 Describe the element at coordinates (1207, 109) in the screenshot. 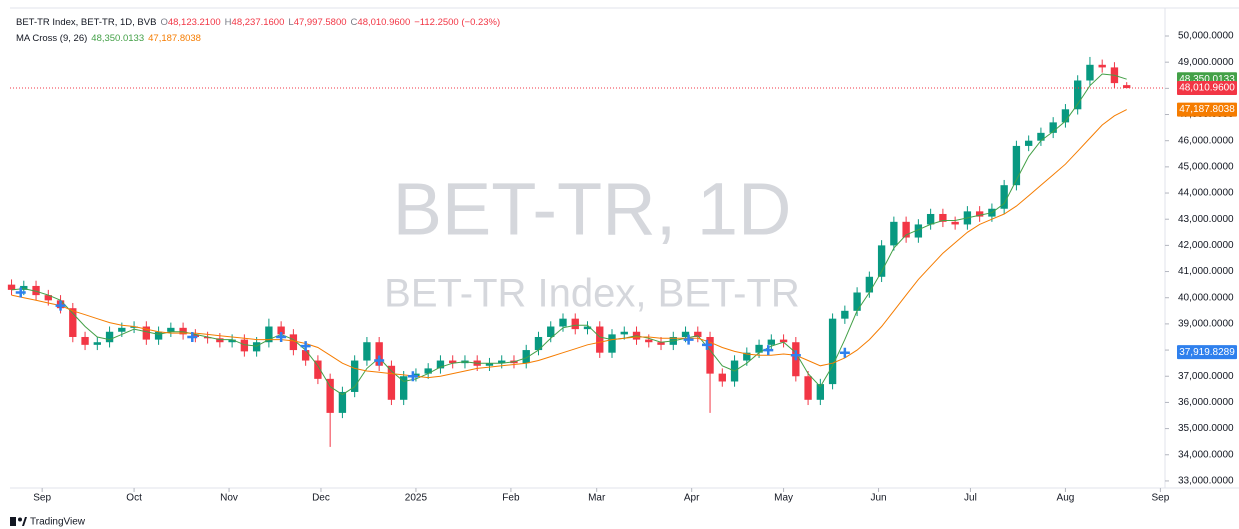

I see `ma-slow-badge-bg` at that location.